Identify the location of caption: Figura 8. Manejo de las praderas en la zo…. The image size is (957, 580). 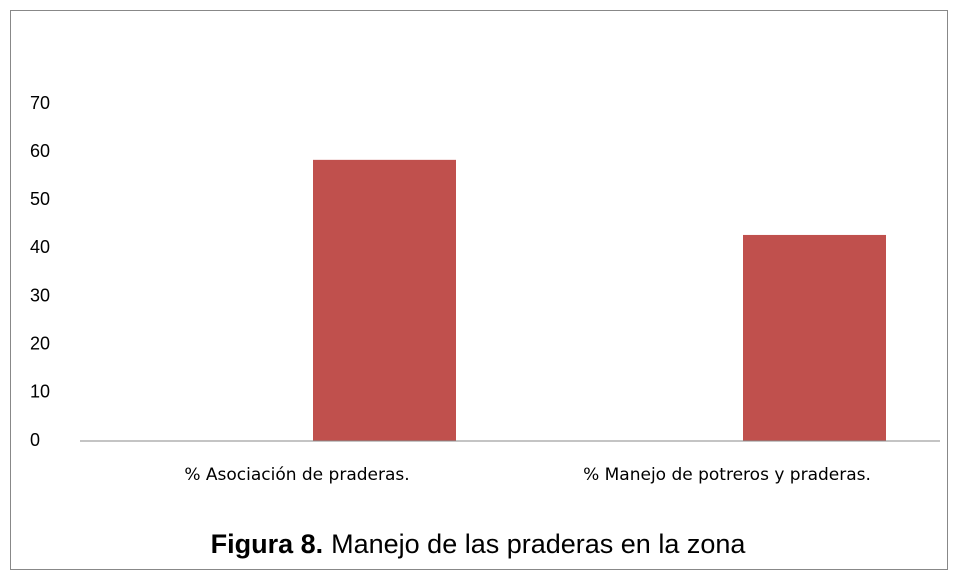
(479, 544).